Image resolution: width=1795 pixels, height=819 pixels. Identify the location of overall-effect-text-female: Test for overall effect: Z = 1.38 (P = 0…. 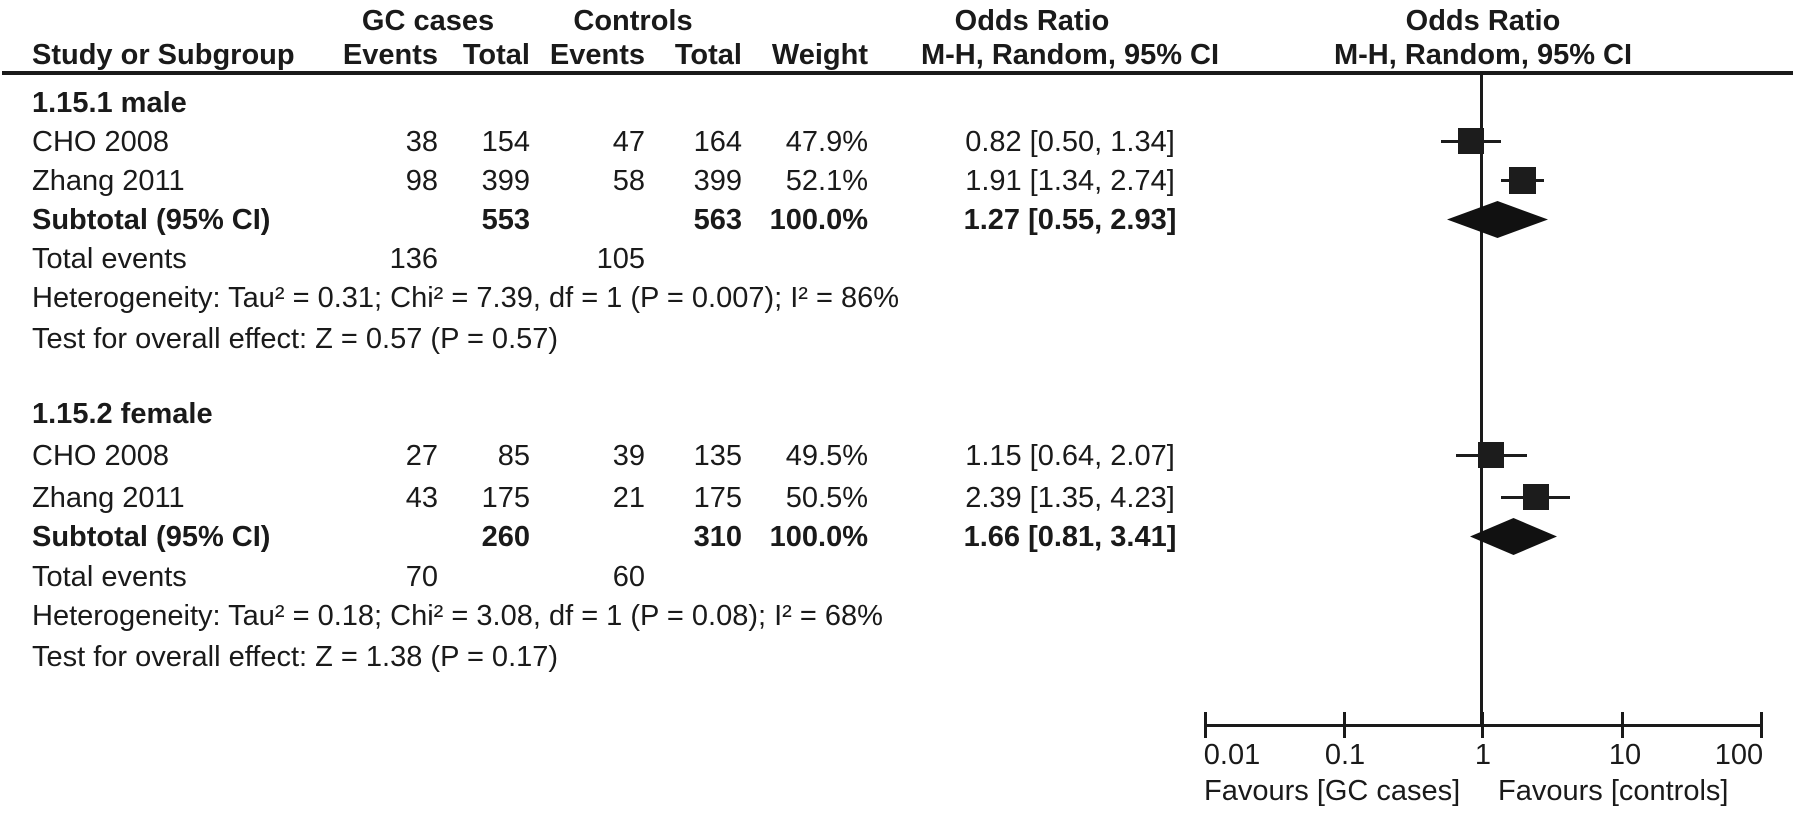
(295, 657).